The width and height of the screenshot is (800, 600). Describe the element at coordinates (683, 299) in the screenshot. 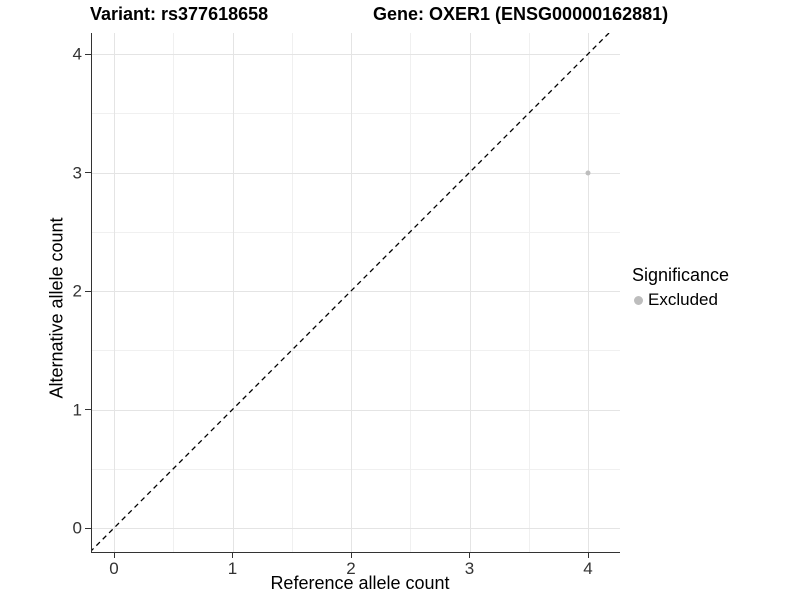

I see `legend-item-label: Excluded` at that location.